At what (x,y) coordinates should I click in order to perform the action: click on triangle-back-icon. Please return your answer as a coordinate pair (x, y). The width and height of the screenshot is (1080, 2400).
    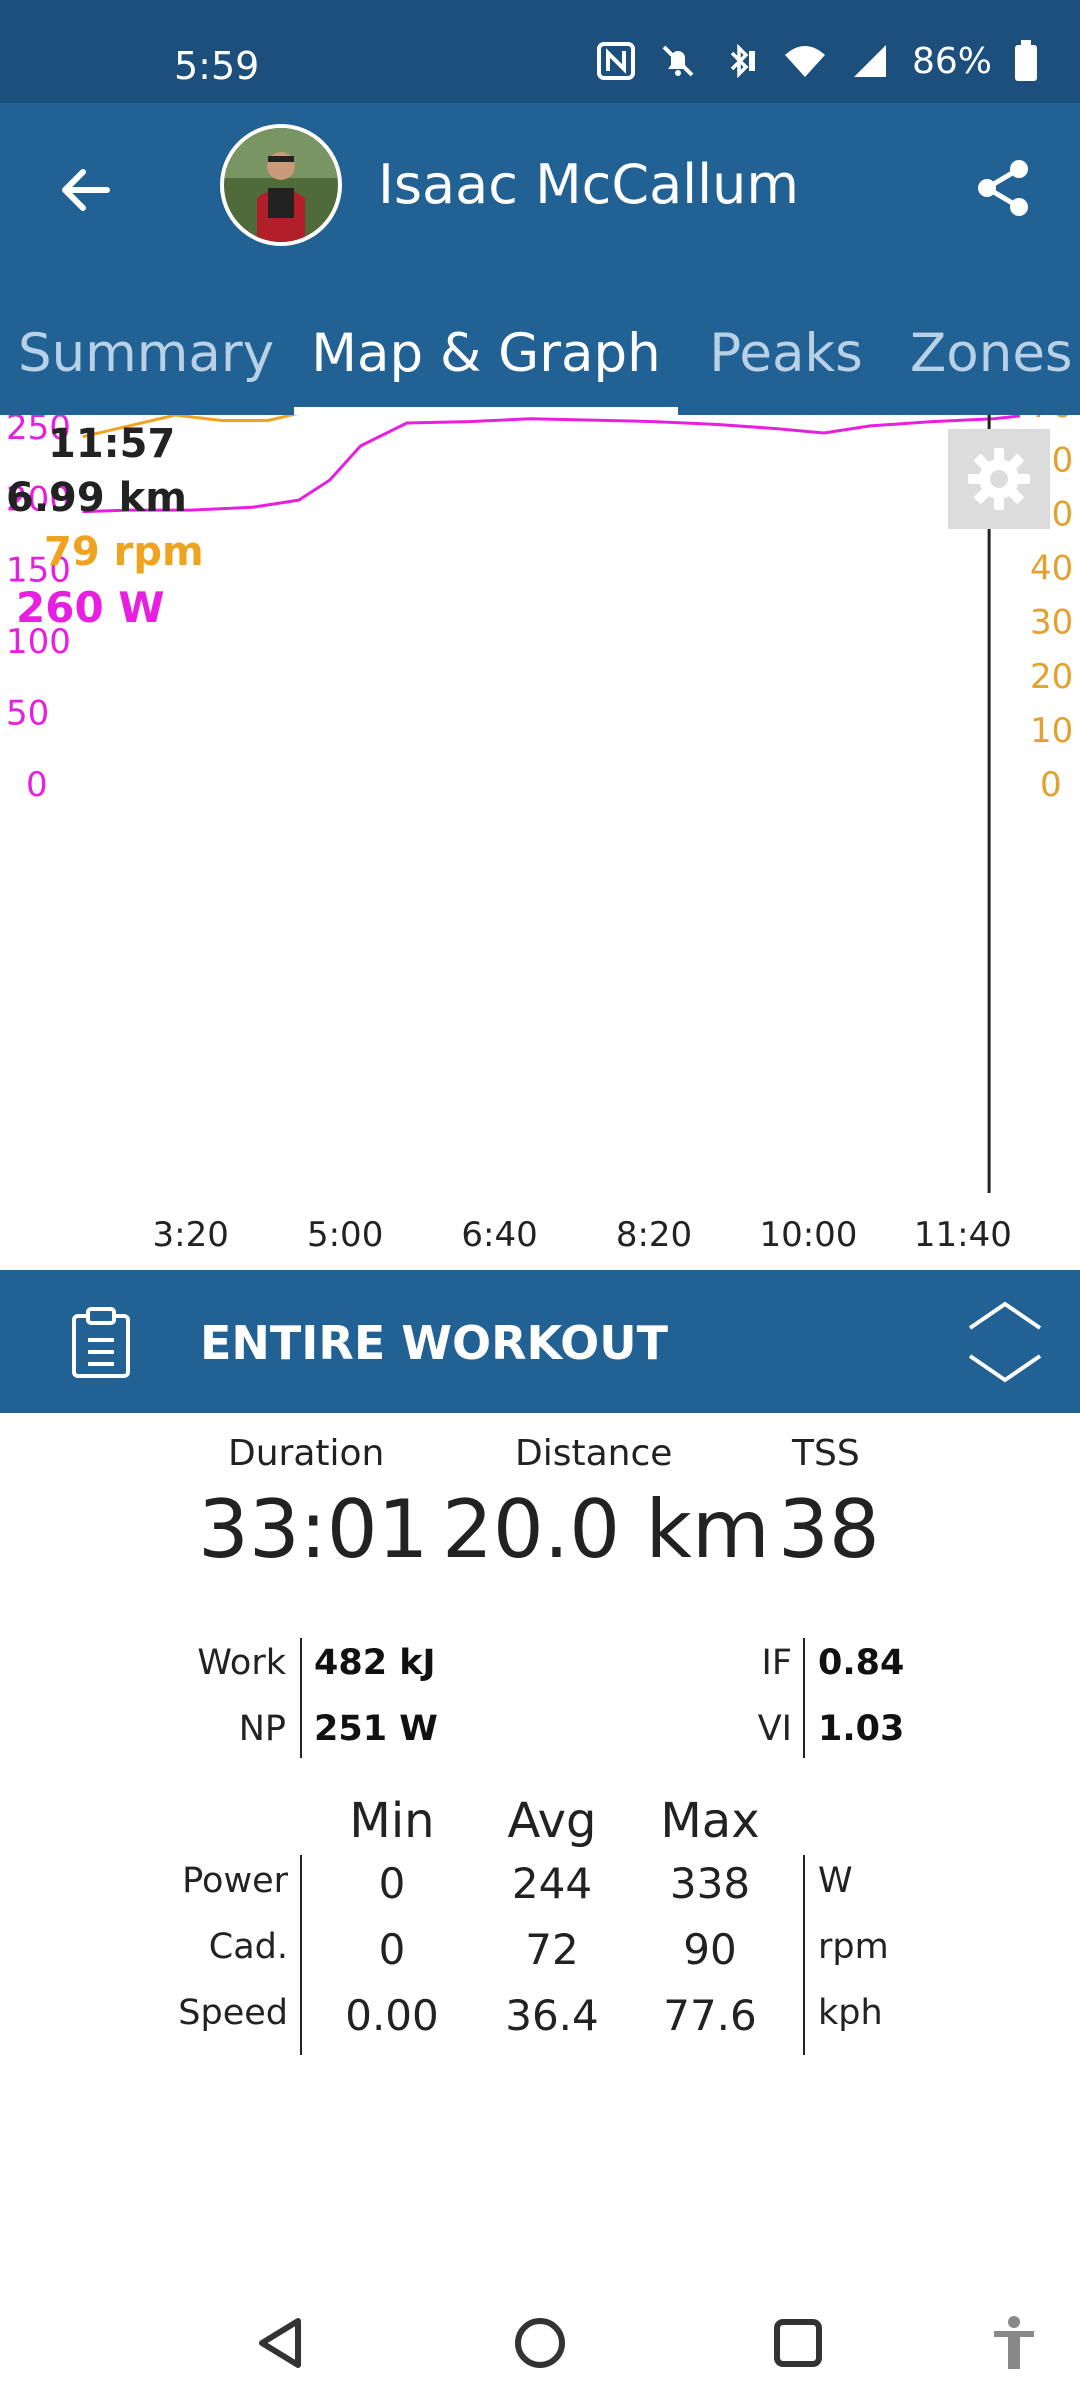
    Looking at the image, I should click on (280, 2343).